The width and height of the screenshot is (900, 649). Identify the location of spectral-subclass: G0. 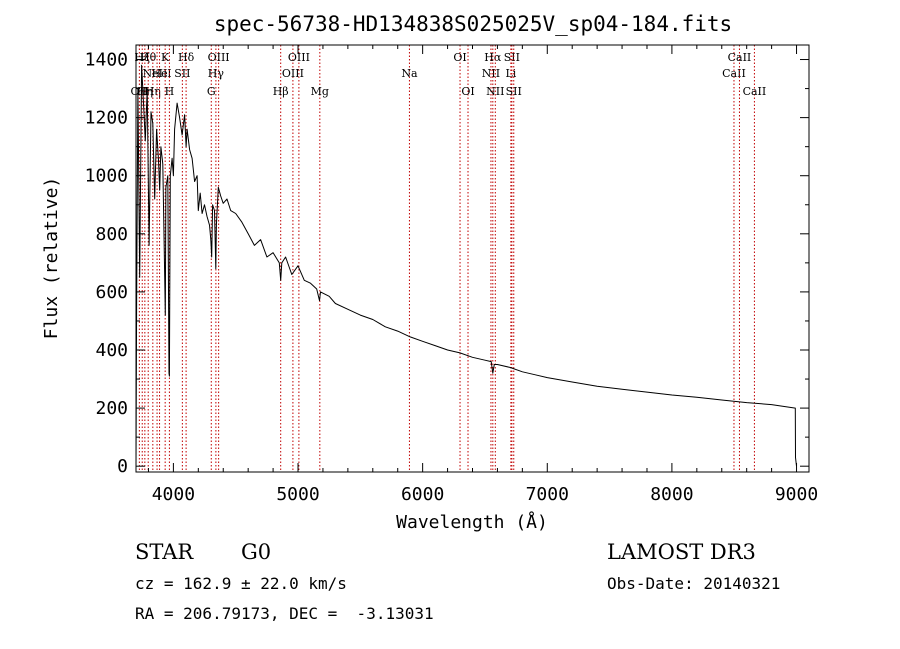
(256, 552).